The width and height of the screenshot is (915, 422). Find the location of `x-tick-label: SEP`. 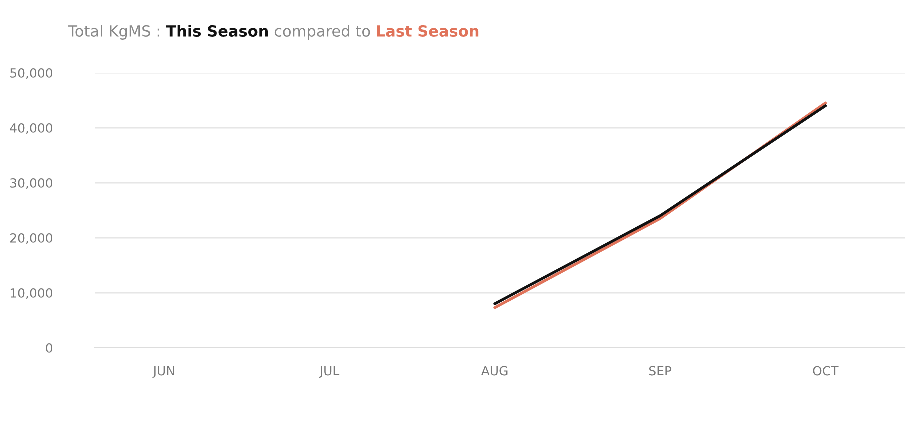

x-tick-label: SEP is located at coordinates (660, 371).